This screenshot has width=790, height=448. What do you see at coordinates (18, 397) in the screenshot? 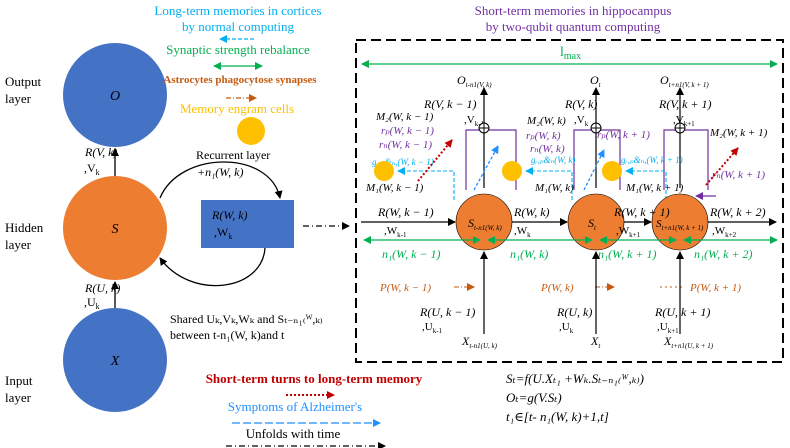
I see `input-layer-label-2: layer` at bounding box center [18, 397].